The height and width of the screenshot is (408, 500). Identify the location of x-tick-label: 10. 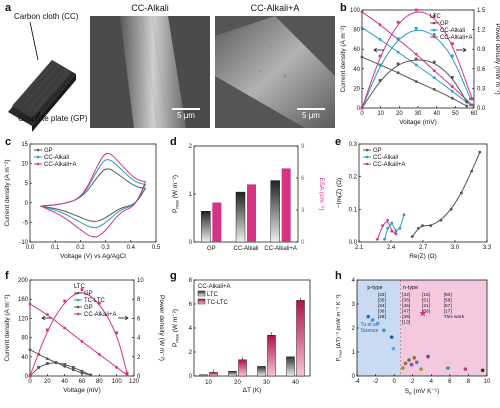
(208, 383).